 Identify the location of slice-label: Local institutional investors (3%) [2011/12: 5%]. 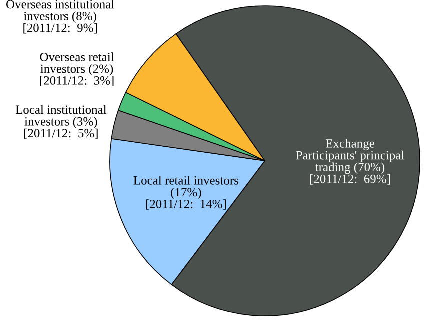
(61, 122).